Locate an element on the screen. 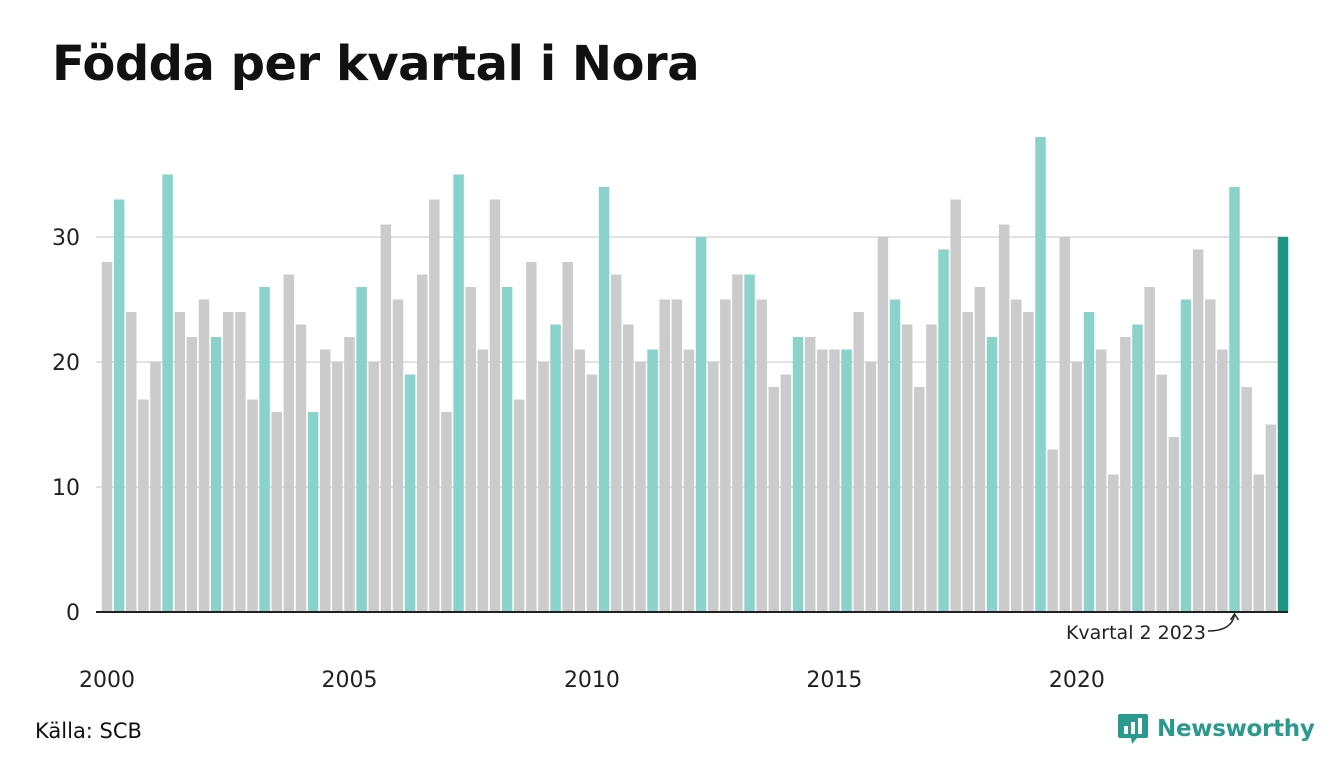 This screenshot has height=780, width=1340. x-tick-label: 2000 is located at coordinates (107, 680).